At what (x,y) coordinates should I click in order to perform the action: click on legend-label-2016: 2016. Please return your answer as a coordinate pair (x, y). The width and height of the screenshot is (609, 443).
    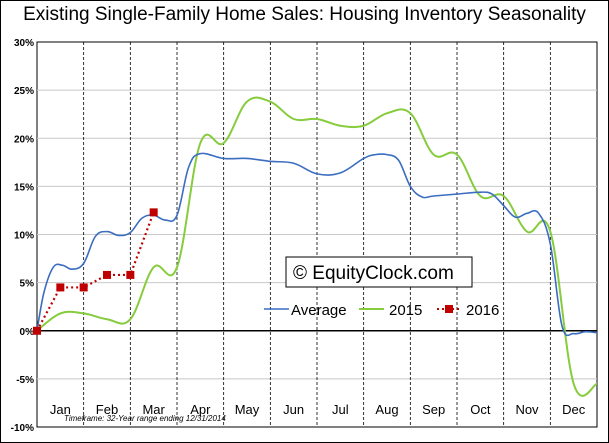
    Looking at the image, I should click on (482, 310).